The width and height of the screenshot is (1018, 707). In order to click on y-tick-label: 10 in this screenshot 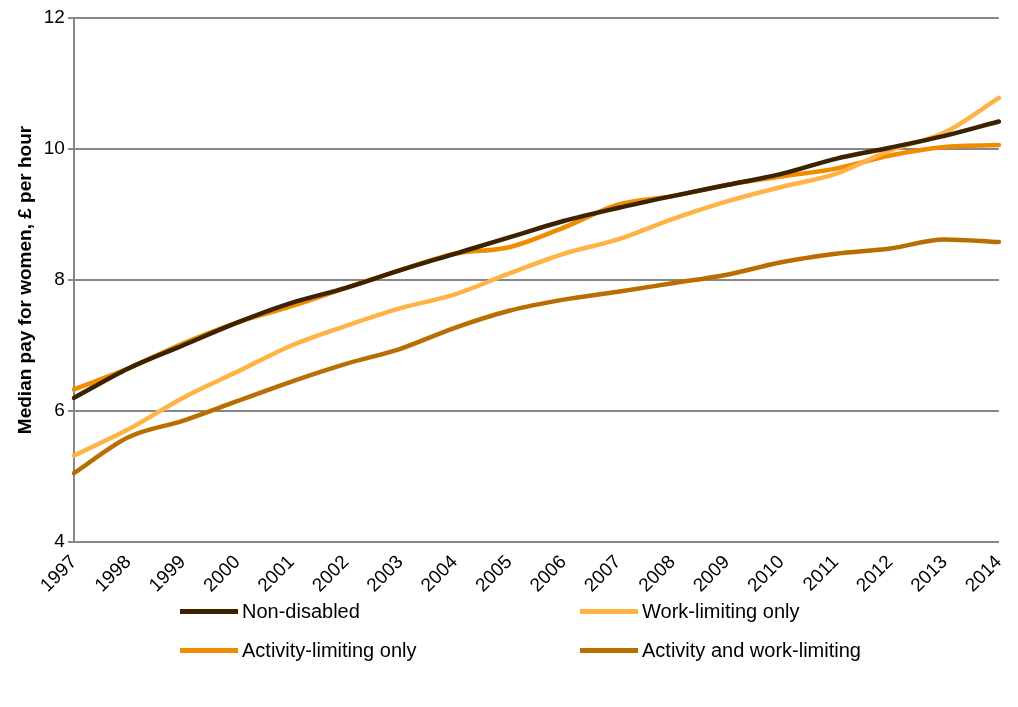, I will do `click(54, 148)`.